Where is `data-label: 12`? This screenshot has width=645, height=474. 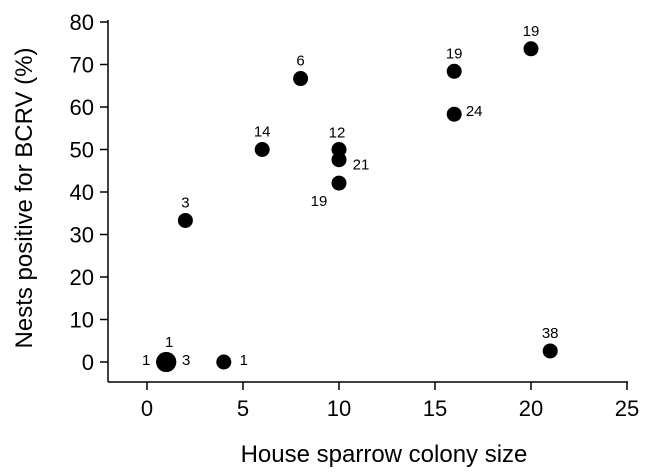 data-label: 12 is located at coordinates (337, 133).